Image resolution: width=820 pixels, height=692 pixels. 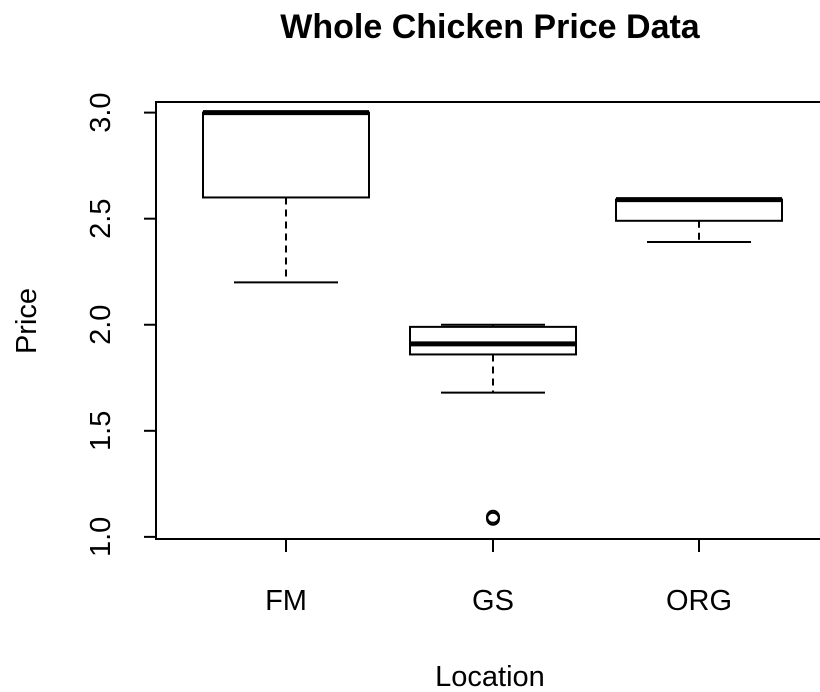 What do you see at coordinates (699, 601) in the screenshot?
I see `x-tick-label: ORG` at bounding box center [699, 601].